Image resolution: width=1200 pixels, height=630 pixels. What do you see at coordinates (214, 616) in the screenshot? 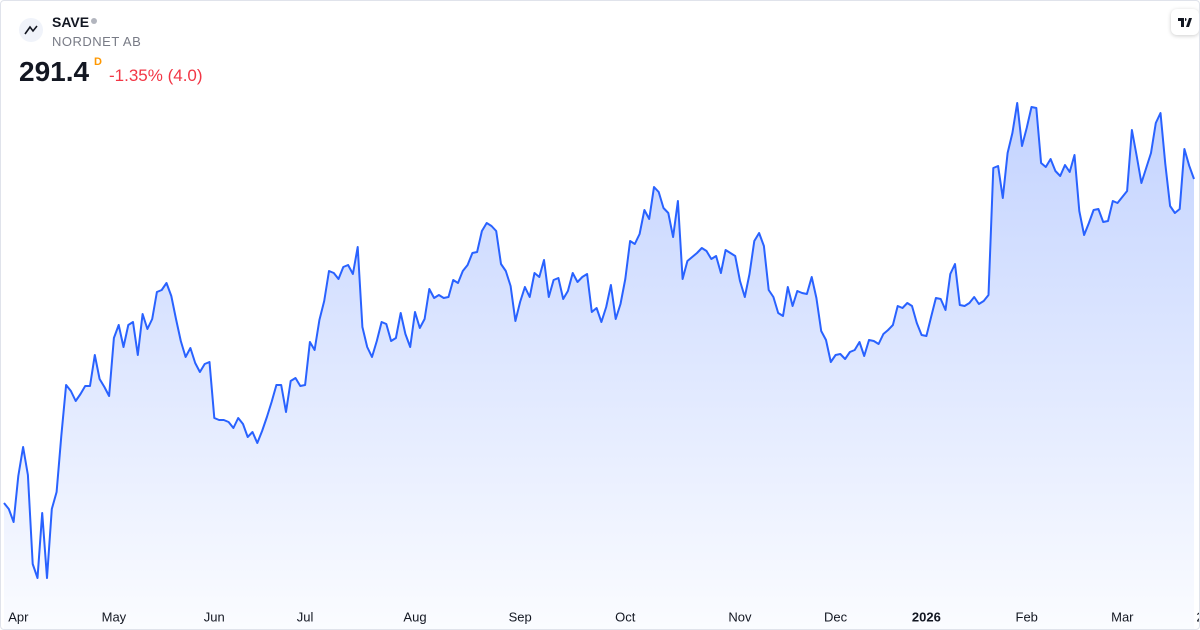
I see `x-tick-label: Jun` at bounding box center [214, 616].